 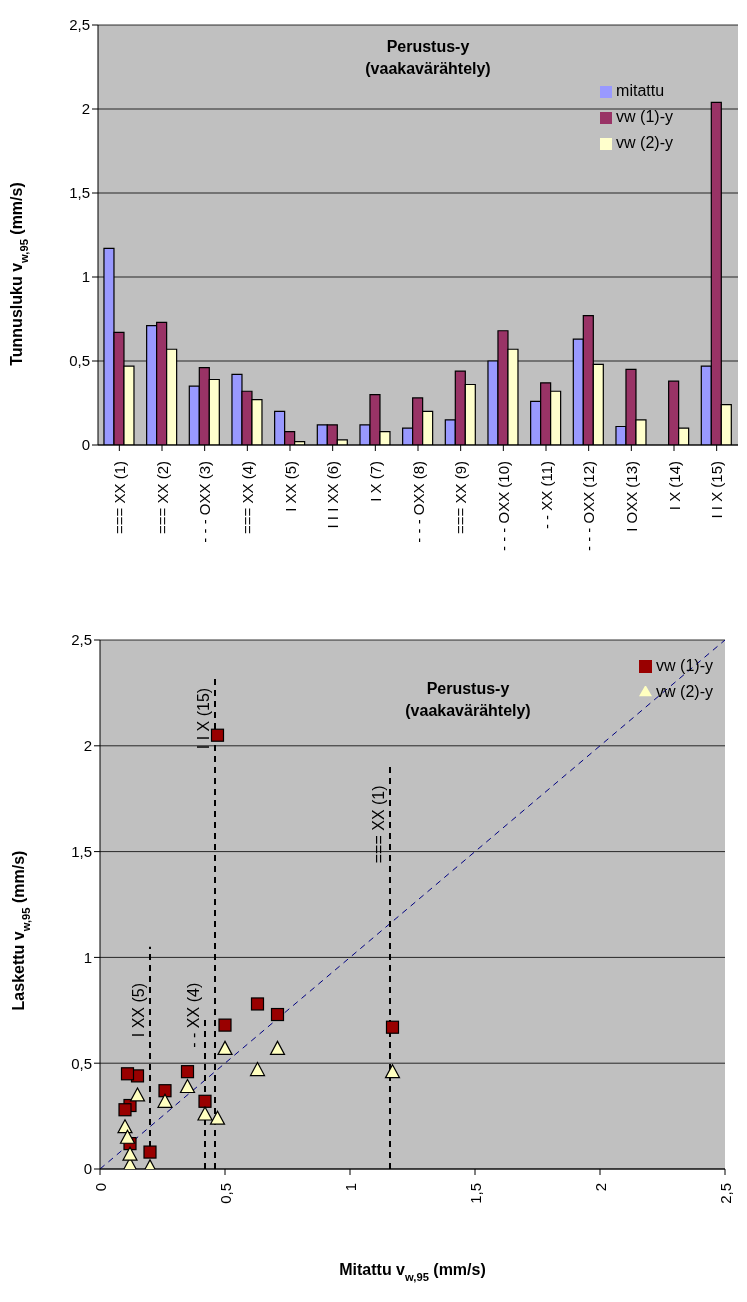 What do you see at coordinates (412, 1272) in the screenshot?
I see `x-axis-title: Mitattu v$_{w,95}$ (mm/s)` at bounding box center [412, 1272].